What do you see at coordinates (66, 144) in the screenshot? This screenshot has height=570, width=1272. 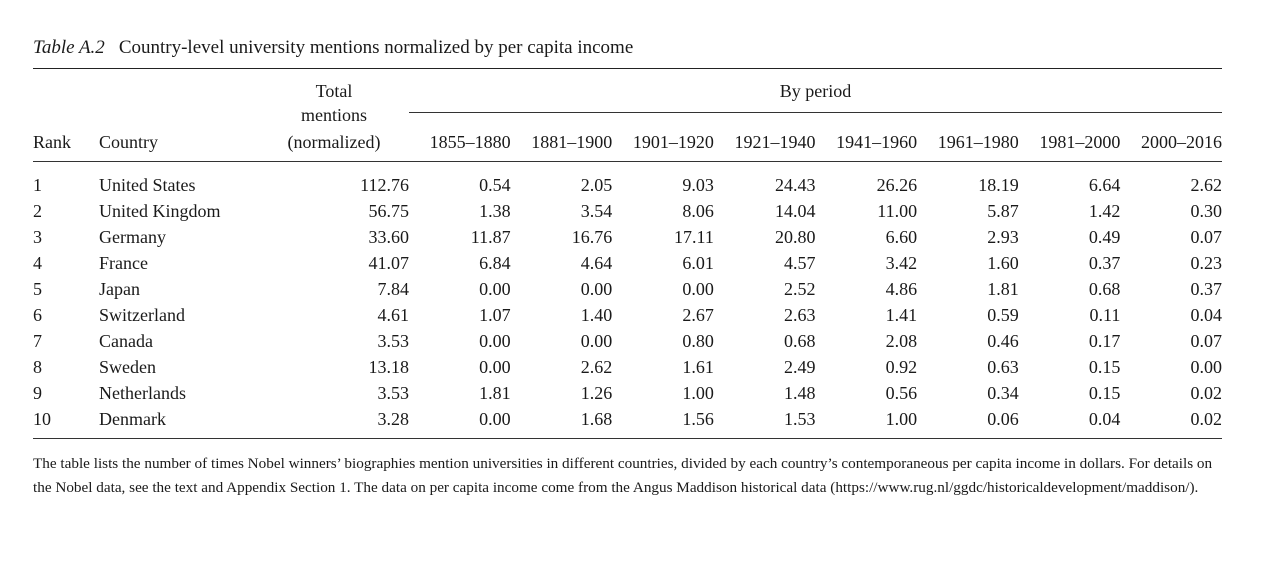 I see `header-rank: Rank` at bounding box center [66, 144].